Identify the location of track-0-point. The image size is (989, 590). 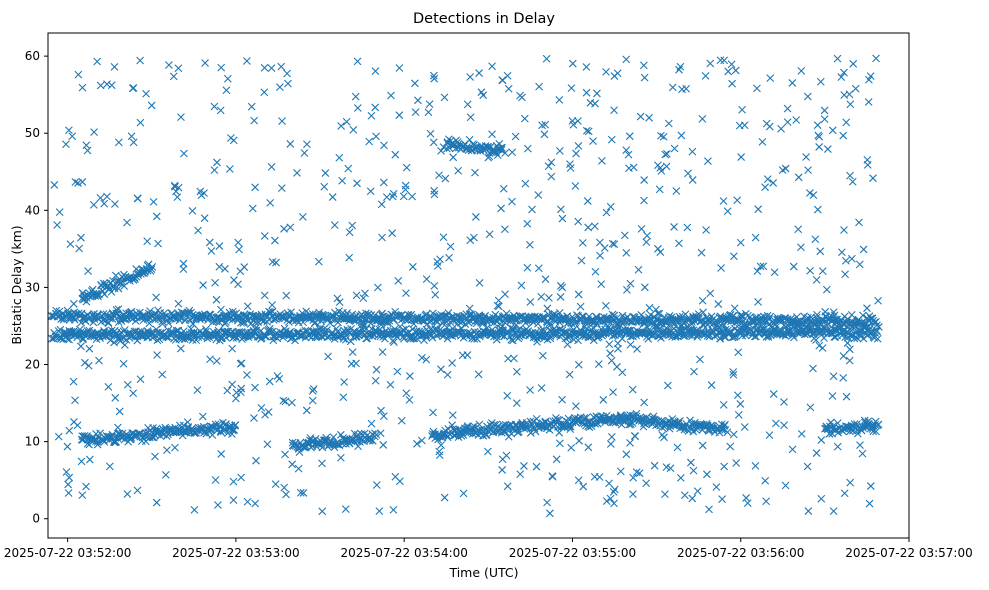
(98, 318).